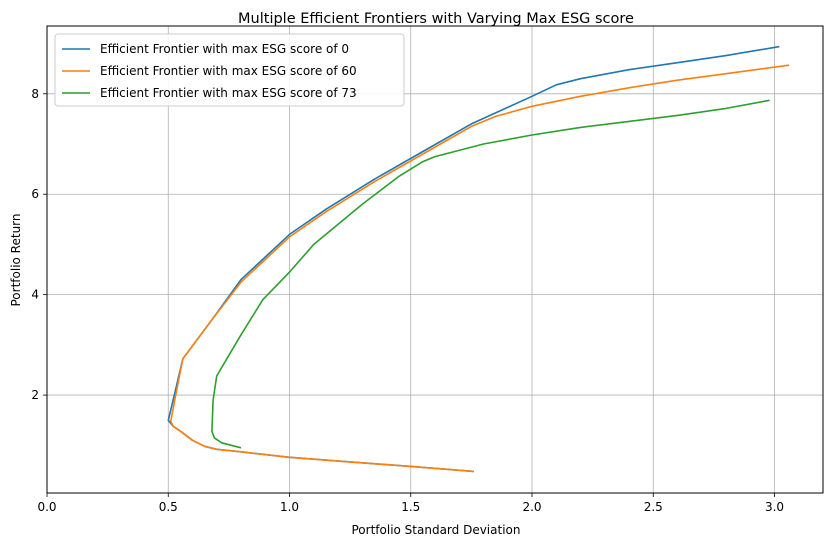 This screenshot has height=547, width=833. Describe the element at coordinates (531, 507) in the screenshot. I see `x-tick-label: 2.0` at that location.